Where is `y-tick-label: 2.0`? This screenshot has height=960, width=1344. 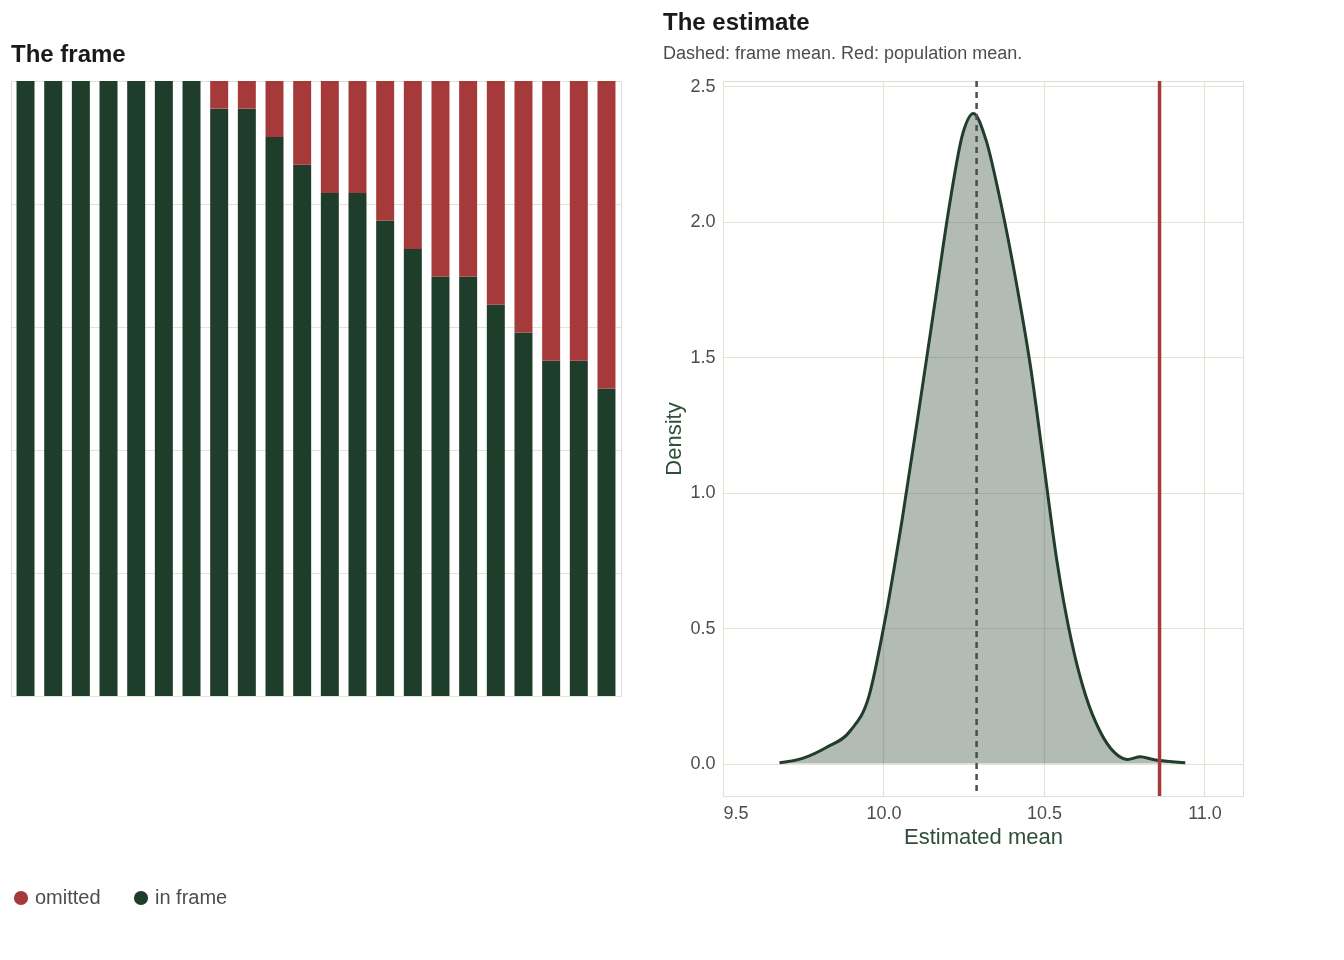 y-tick-label: 2.0 is located at coordinates (703, 221).